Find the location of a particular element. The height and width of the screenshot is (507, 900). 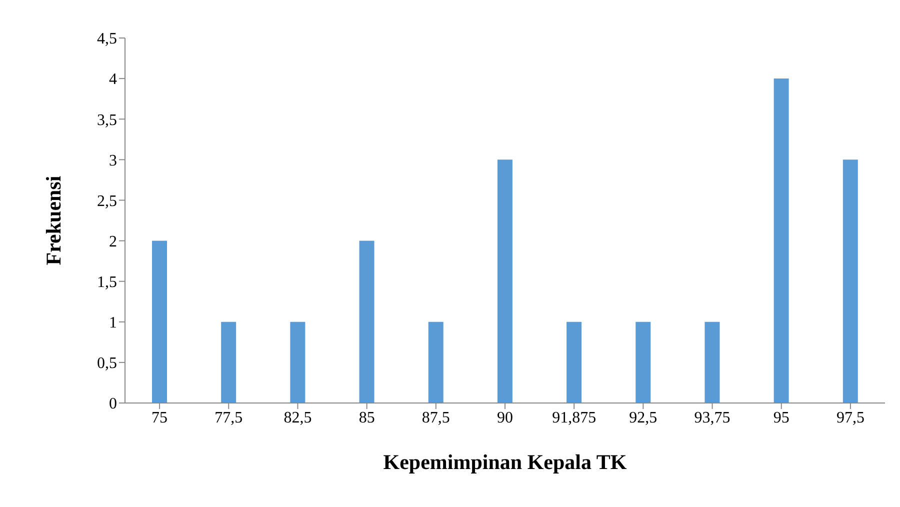

x-tick-label: 87,5 is located at coordinates (436, 417).